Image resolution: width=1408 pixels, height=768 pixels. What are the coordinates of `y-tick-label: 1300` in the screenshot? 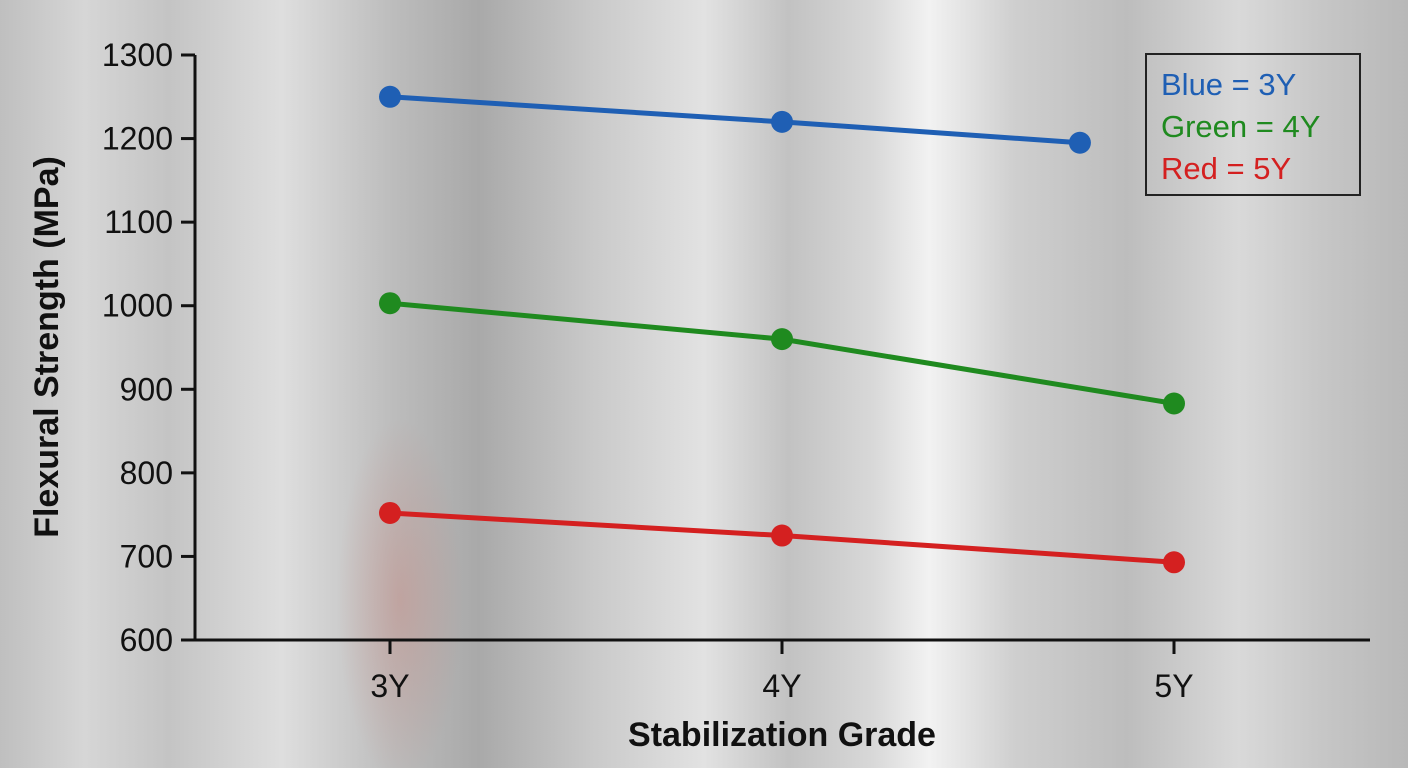 It's located at (137, 55).